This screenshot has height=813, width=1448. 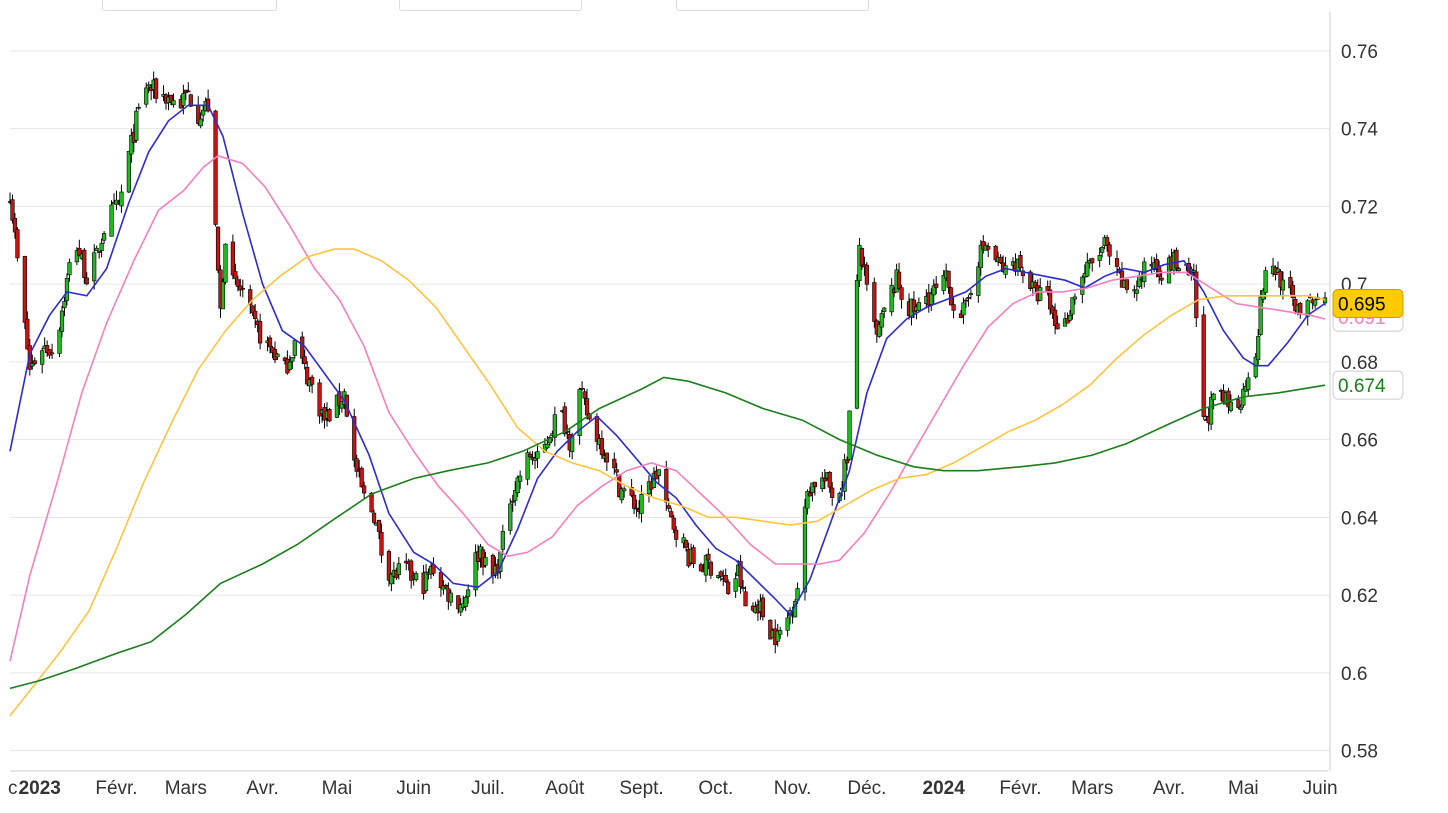 What do you see at coordinates (1359, 596) in the screenshot?
I see `y-tick-label: 0.62` at bounding box center [1359, 596].